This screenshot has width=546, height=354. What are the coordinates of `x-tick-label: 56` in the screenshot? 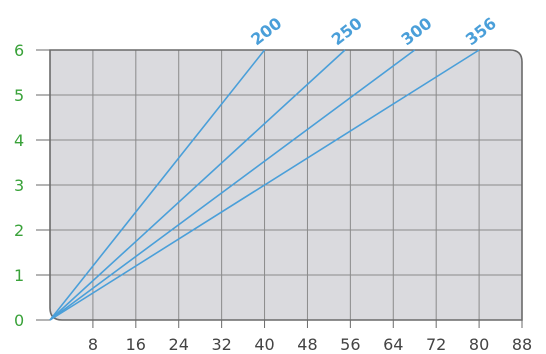 It's located at (350, 344).